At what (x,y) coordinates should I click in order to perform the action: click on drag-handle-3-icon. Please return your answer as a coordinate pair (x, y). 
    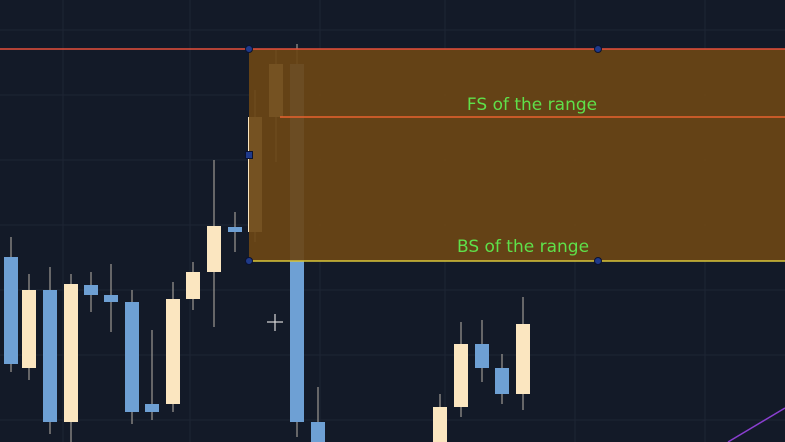
    Looking at the image, I should click on (598, 261).